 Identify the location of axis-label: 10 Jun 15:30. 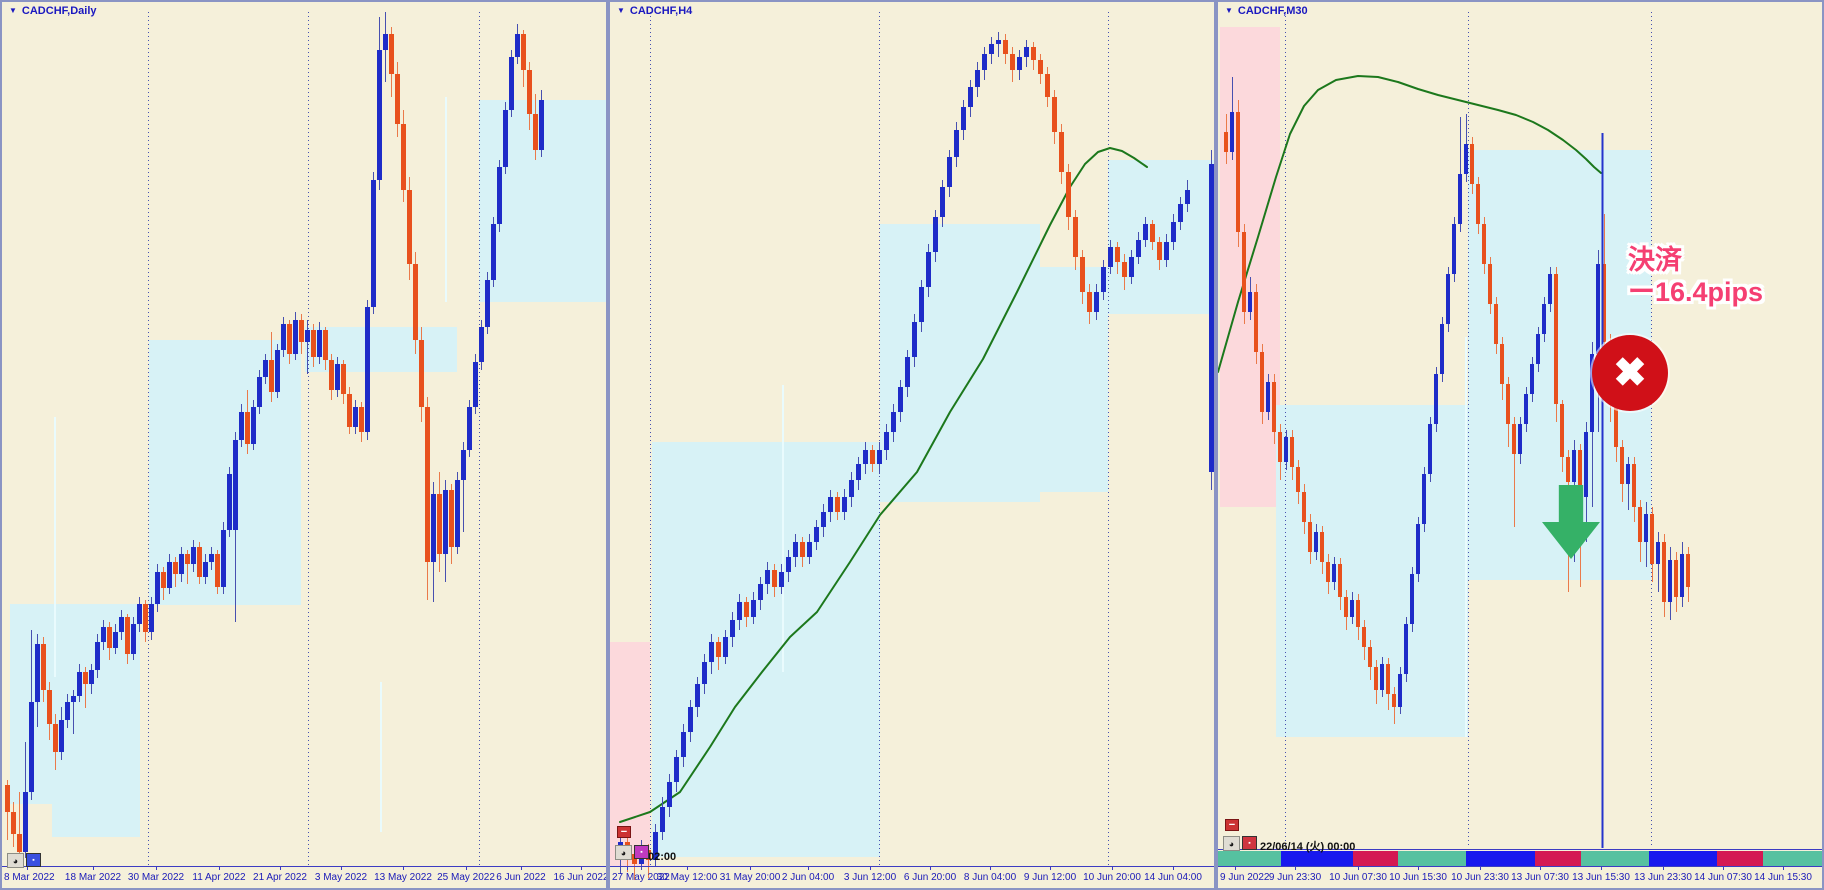
(1418, 877).